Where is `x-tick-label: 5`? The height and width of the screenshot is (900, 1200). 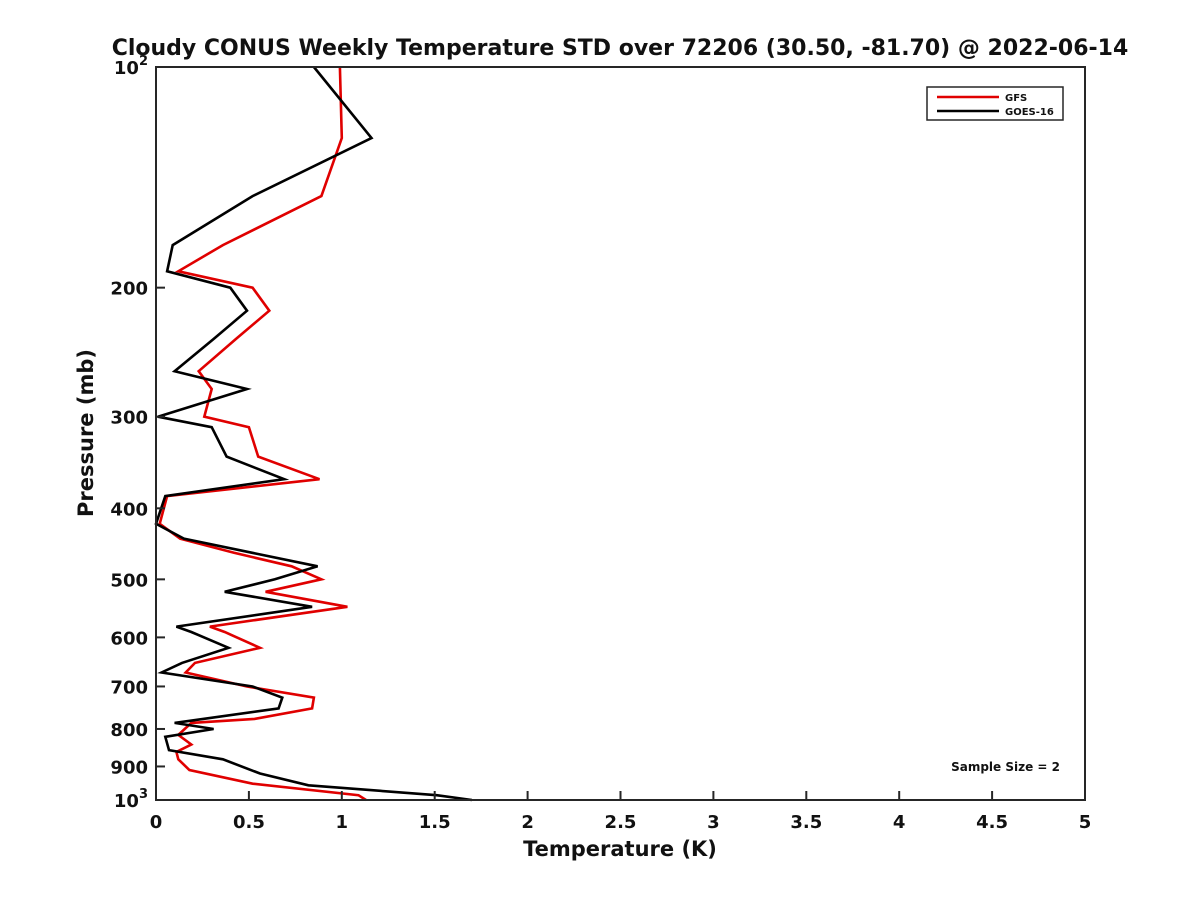 x-tick-label: 5 is located at coordinates (1085, 822).